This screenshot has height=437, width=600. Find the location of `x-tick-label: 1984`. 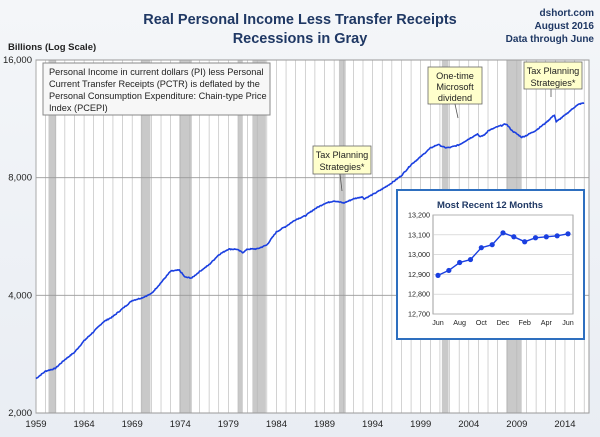

x-tick-label: 1984 is located at coordinates (276, 424).